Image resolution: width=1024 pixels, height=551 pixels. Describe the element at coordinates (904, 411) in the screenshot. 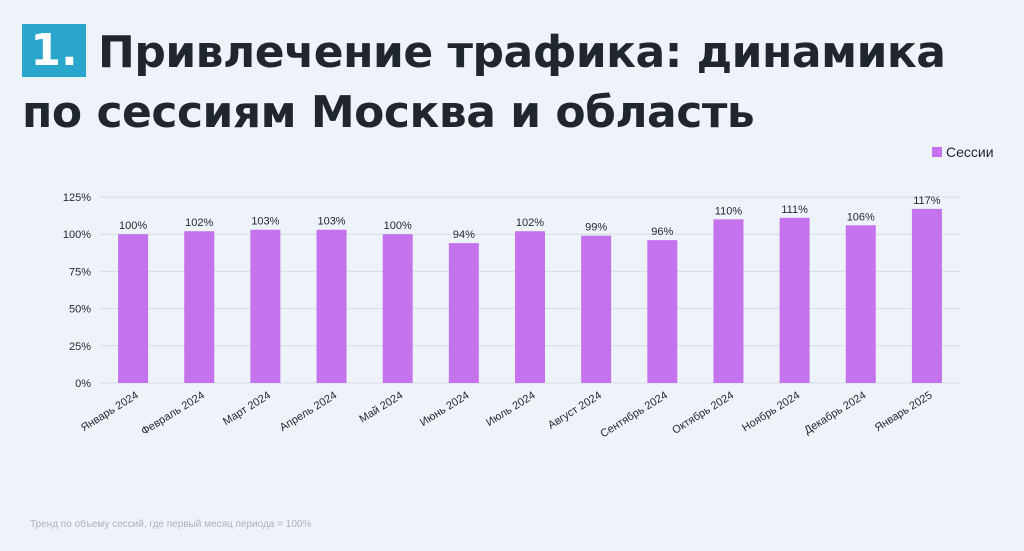

I see `x-tick-label: Январь 2025` at that location.